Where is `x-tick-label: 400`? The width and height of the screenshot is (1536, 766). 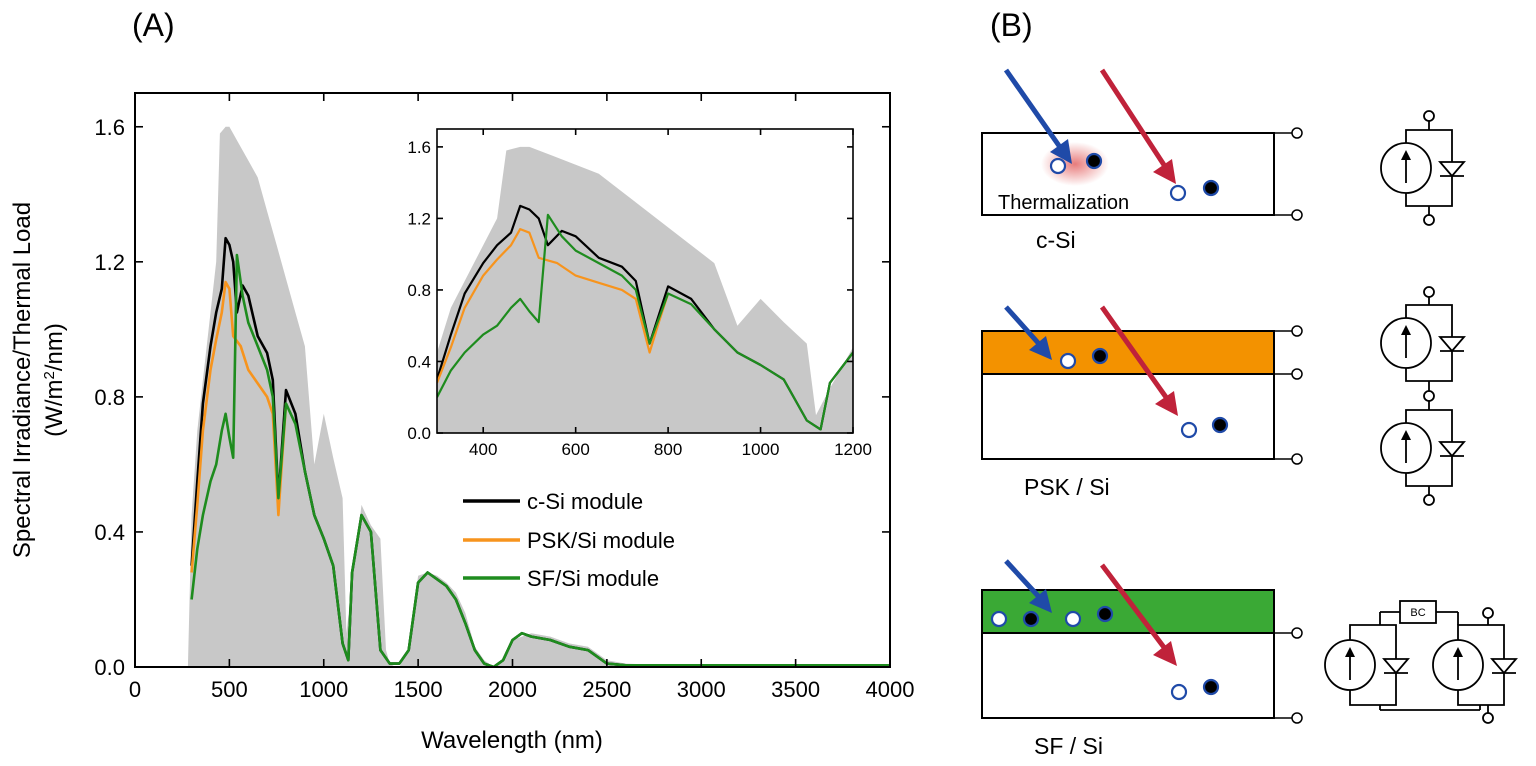 x-tick-label: 400 is located at coordinates (483, 449).